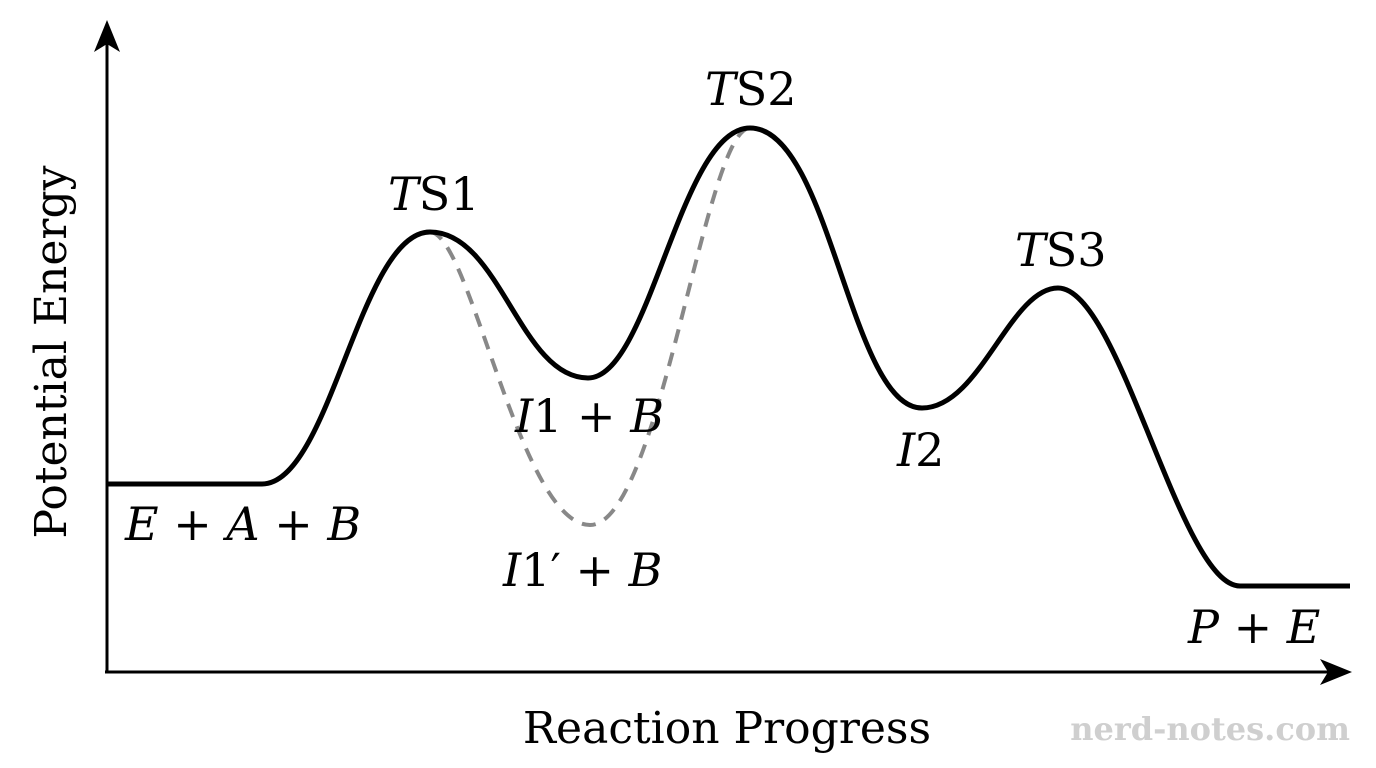 The width and height of the screenshot is (1376, 768). I want to click on label-i2: I2, so click(920, 450).